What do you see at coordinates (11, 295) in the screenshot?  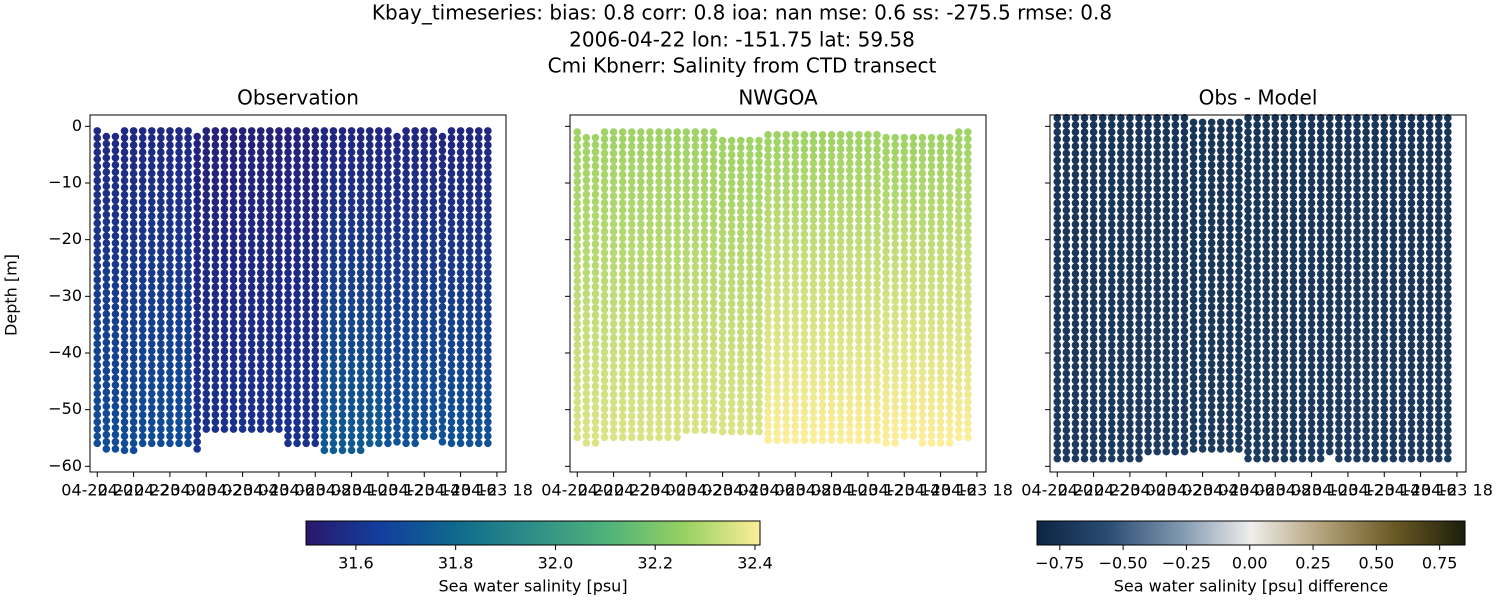 I see `y-axis-label: Depth [m]` at bounding box center [11, 295].